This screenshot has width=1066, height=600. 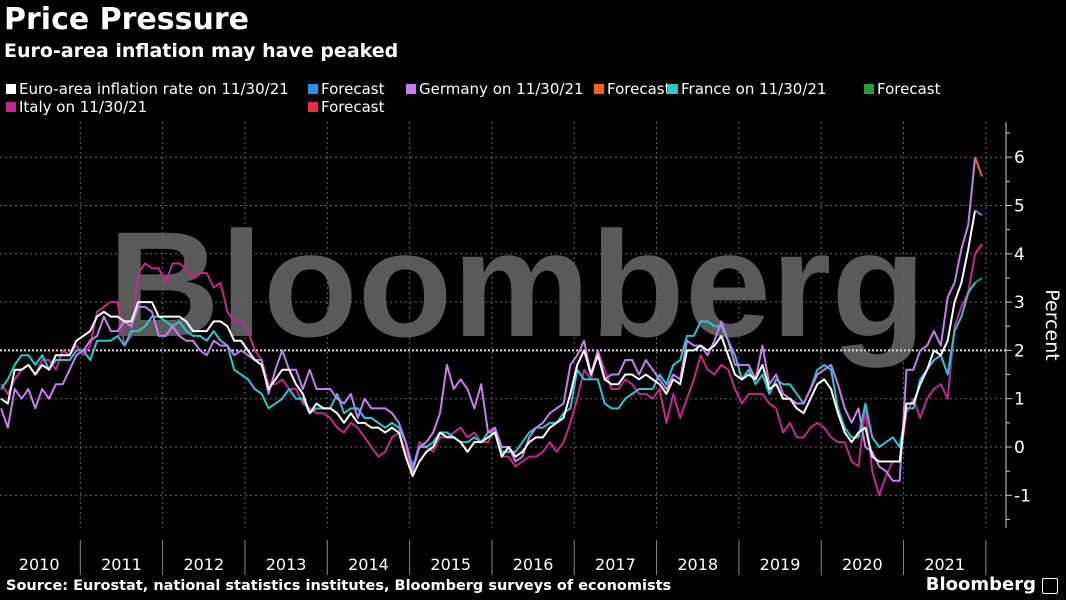 I want to click on y-tick-label: 3, so click(x=1019, y=303).